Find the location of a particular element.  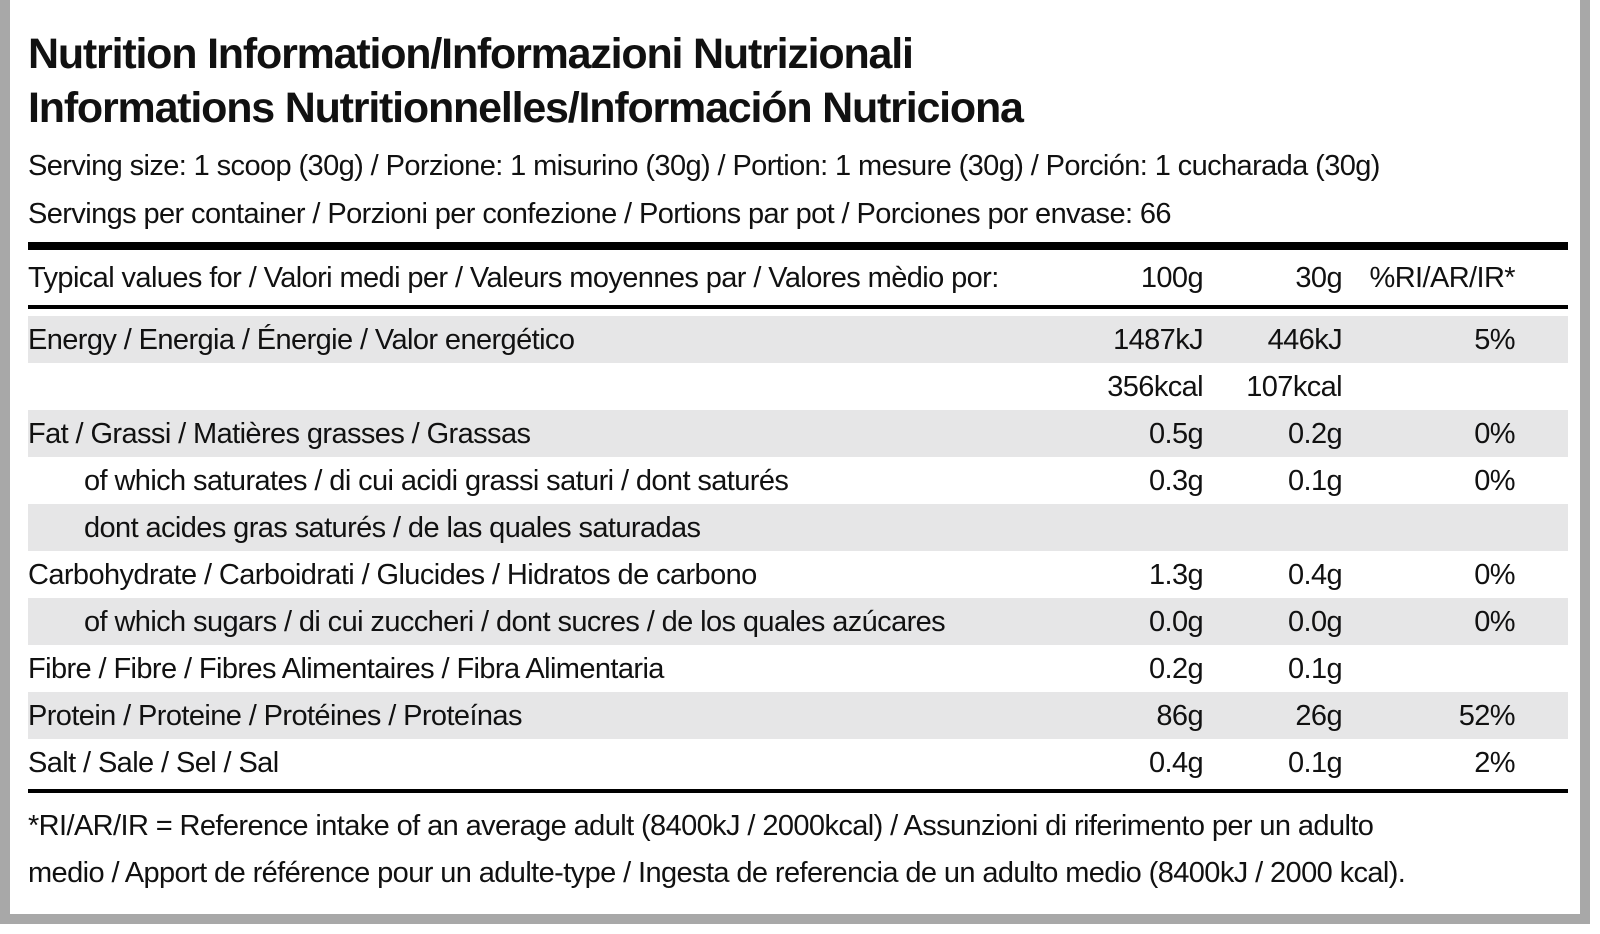

value-30g: 107kcal is located at coordinates (1294, 387).